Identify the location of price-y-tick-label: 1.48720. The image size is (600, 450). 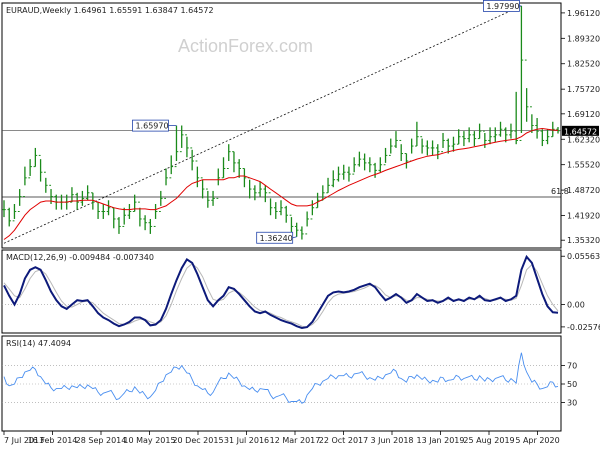
(583, 190).